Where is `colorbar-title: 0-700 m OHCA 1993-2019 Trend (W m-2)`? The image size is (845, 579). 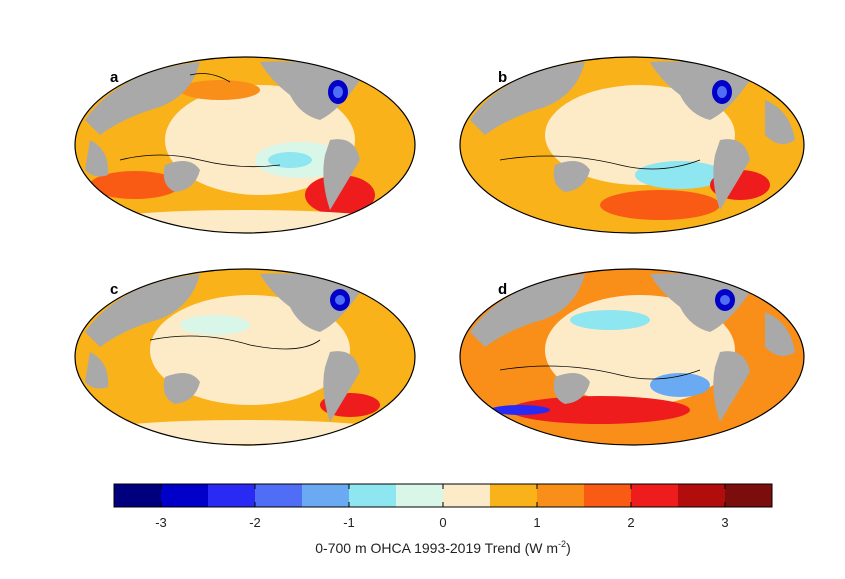 colorbar-title: 0-700 m OHCA 1993-2019 Trend (W m-2) is located at coordinates (442, 547).